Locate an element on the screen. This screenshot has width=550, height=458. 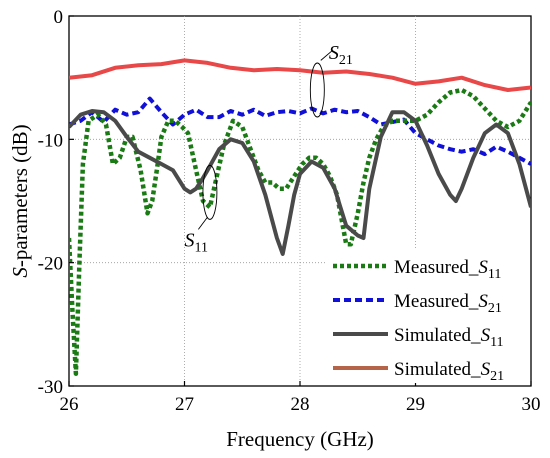
x-tick-label: 26 is located at coordinates (69, 404).